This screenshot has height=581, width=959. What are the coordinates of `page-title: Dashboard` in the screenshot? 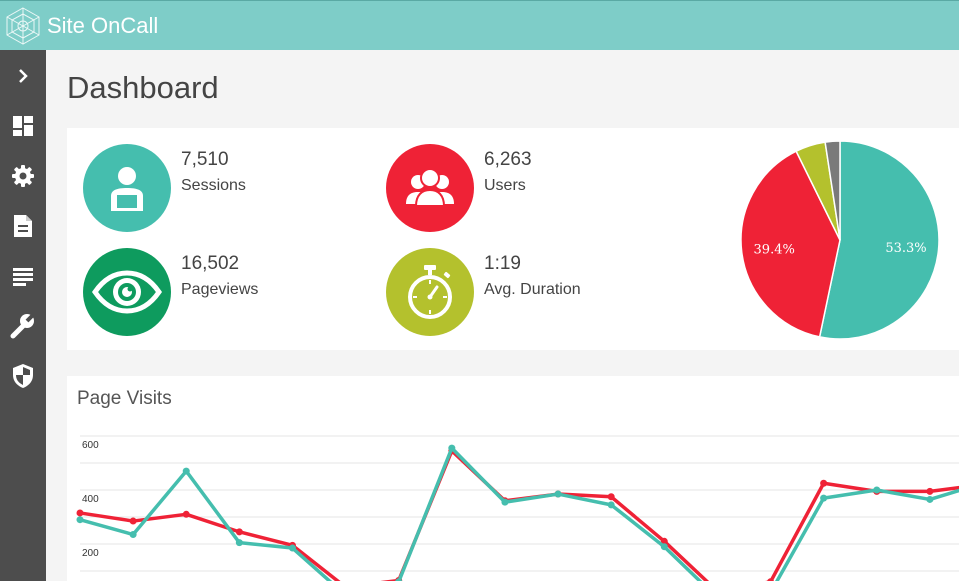 It's located at (143, 87).